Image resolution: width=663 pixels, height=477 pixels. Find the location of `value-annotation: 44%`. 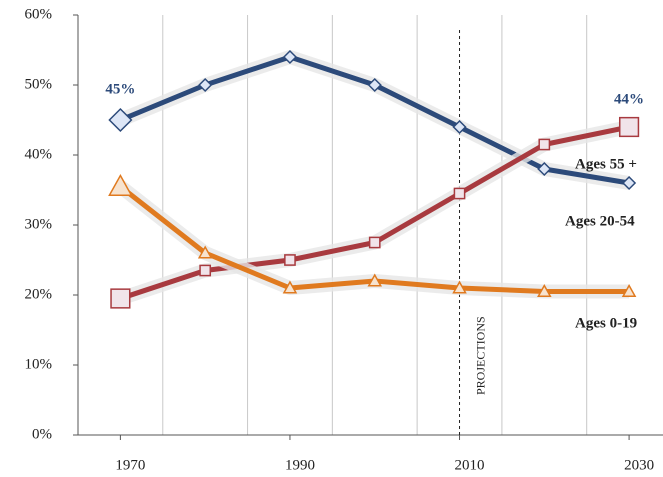

value-annotation: 44% is located at coordinates (629, 99).